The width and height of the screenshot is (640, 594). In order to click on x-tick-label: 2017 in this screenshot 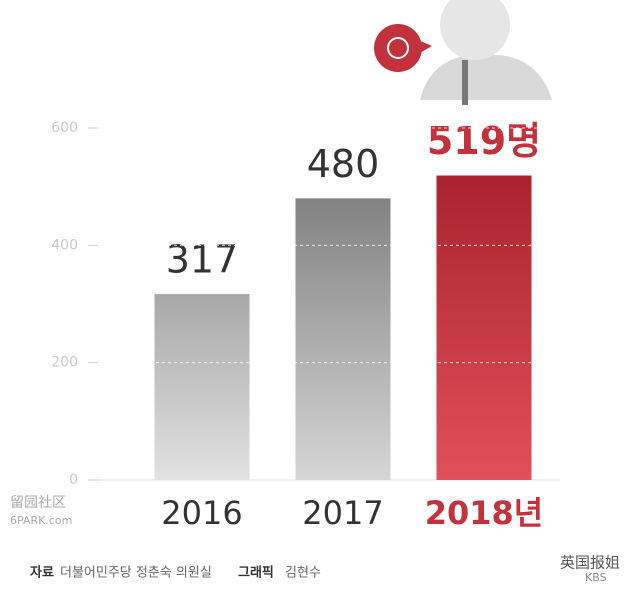, I will do `click(342, 513)`.